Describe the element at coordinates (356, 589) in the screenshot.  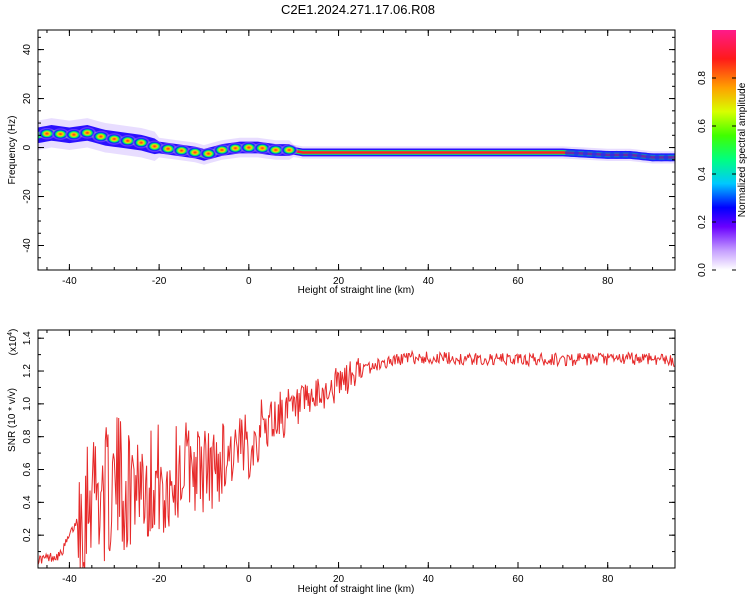
I see `snr-xlabel: Height of straight line (km)` at that location.